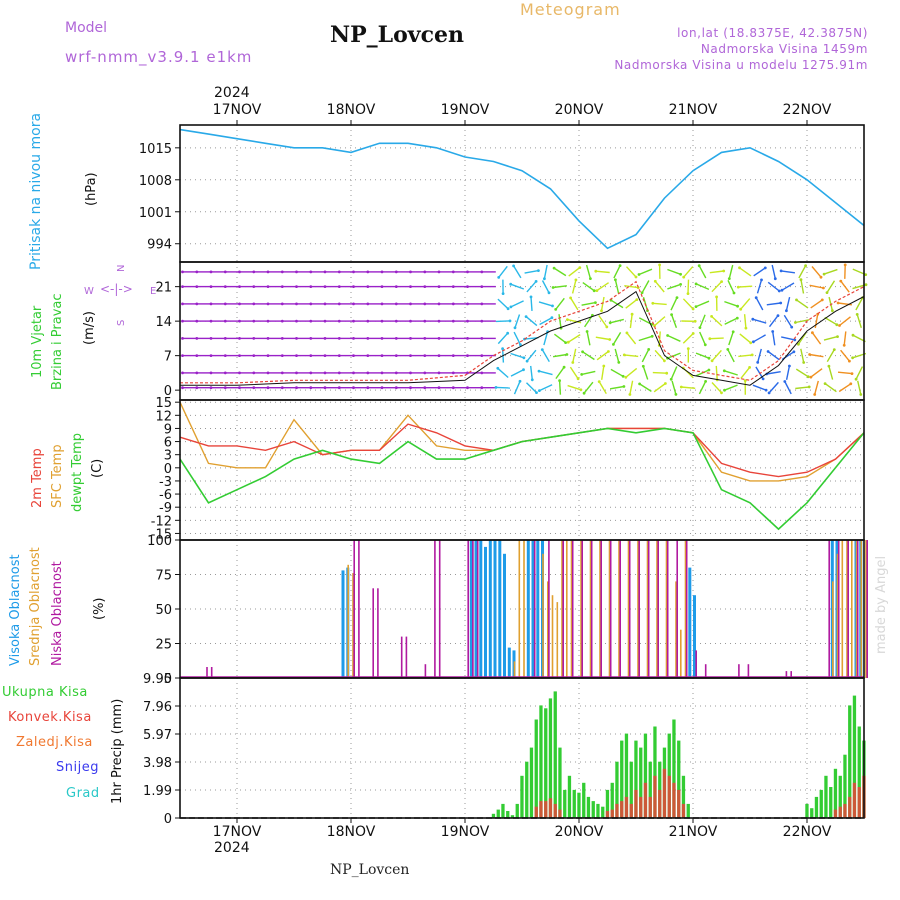 The image size is (900, 900). Describe the element at coordinates (157, 679) in the screenshot. I see `y-tick-label: 9.95` at that location.